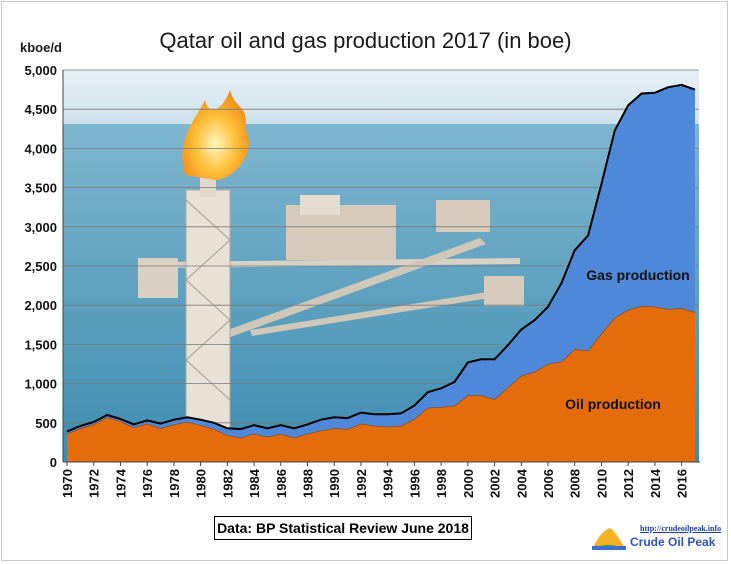  Describe the element at coordinates (521, 483) in the screenshot. I see `x-tick-label: 2004` at that location.